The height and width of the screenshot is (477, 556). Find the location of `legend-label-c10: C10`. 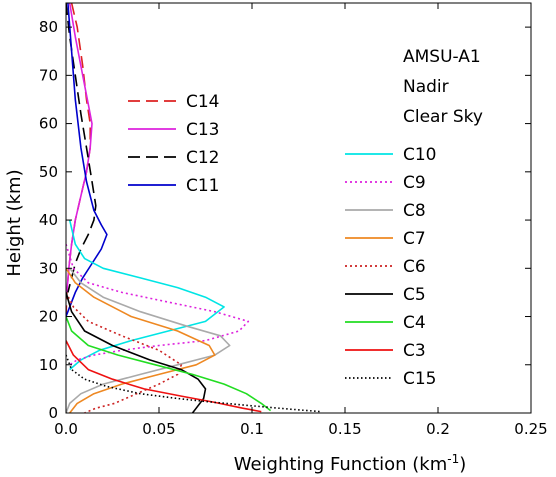

legend-label-c10: C10 is located at coordinates (420, 155).